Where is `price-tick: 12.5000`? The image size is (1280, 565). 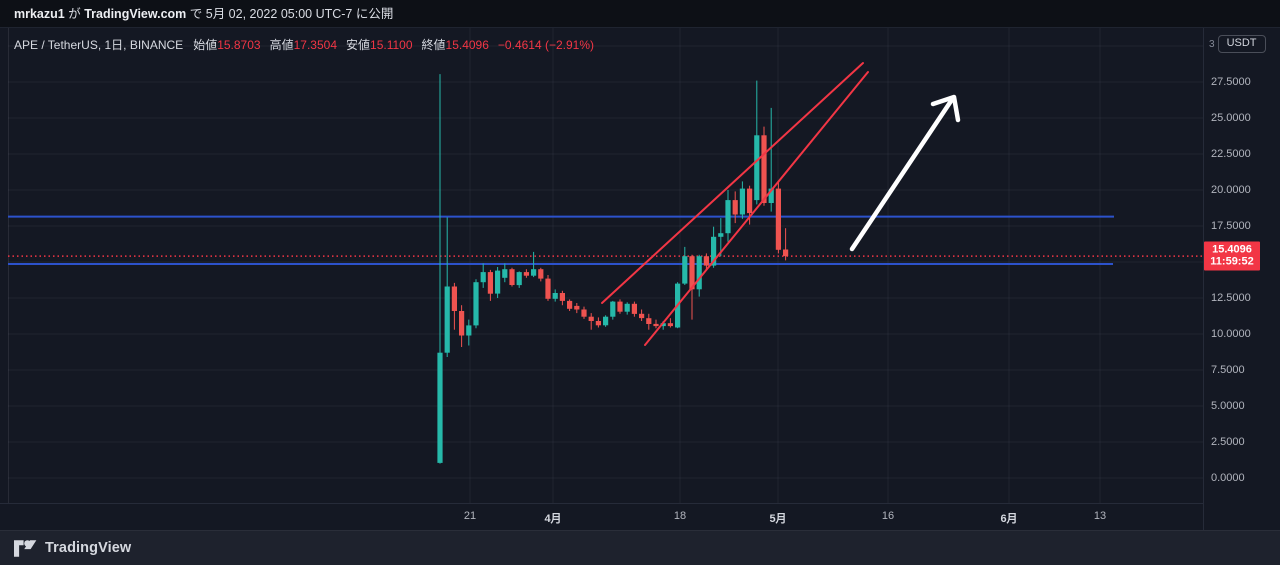 price-tick: 12.5000 is located at coordinates (1231, 298).